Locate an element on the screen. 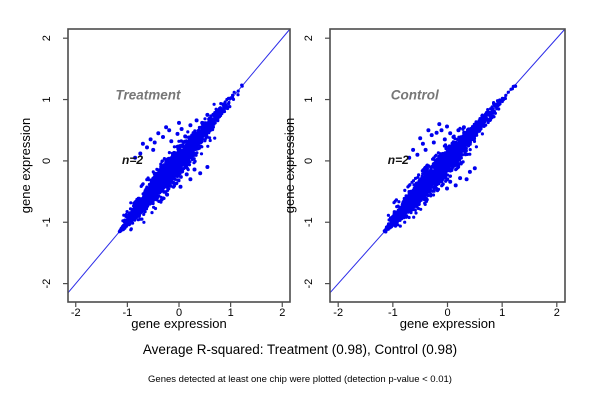 The width and height of the screenshot is (600, 400). x-tick-label: 1 is located at coordinates (231, 313).